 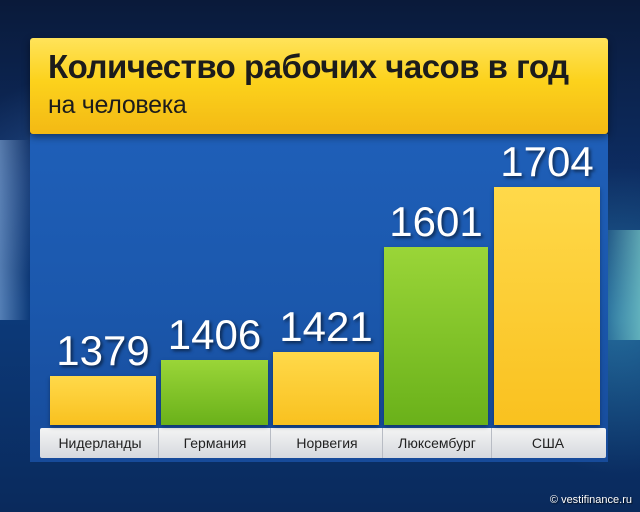 I want to click on category-label: Норвегия, so click(x=327, y=443).